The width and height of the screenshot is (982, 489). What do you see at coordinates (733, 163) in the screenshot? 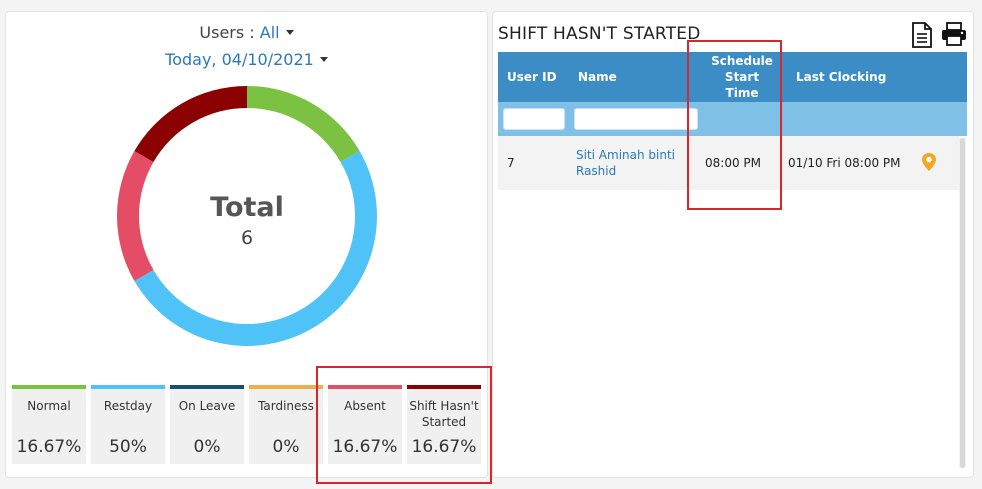
I see `cell-schedule-start: 08:00 PM` at bounding box center [733, 163].